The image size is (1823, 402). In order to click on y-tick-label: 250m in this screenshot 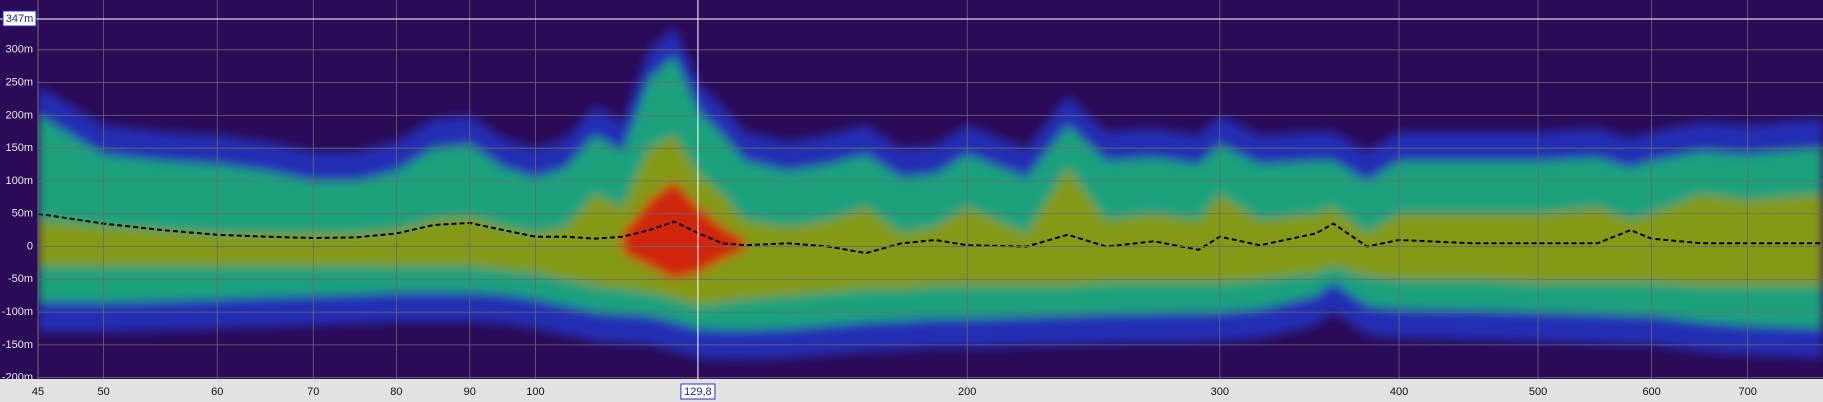, I will do `click(19, 83)`.